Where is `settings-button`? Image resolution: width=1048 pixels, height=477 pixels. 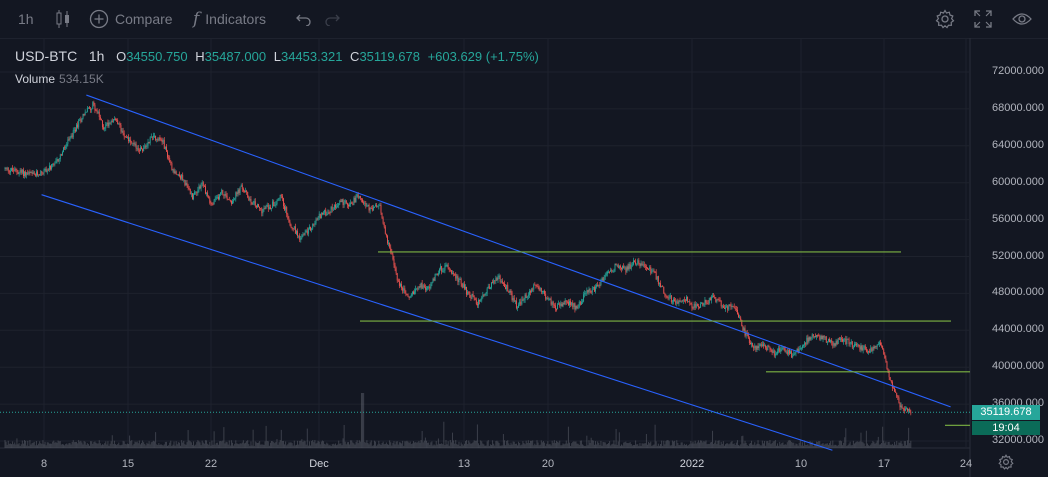
settings-button is located at coordinates (945, 19).